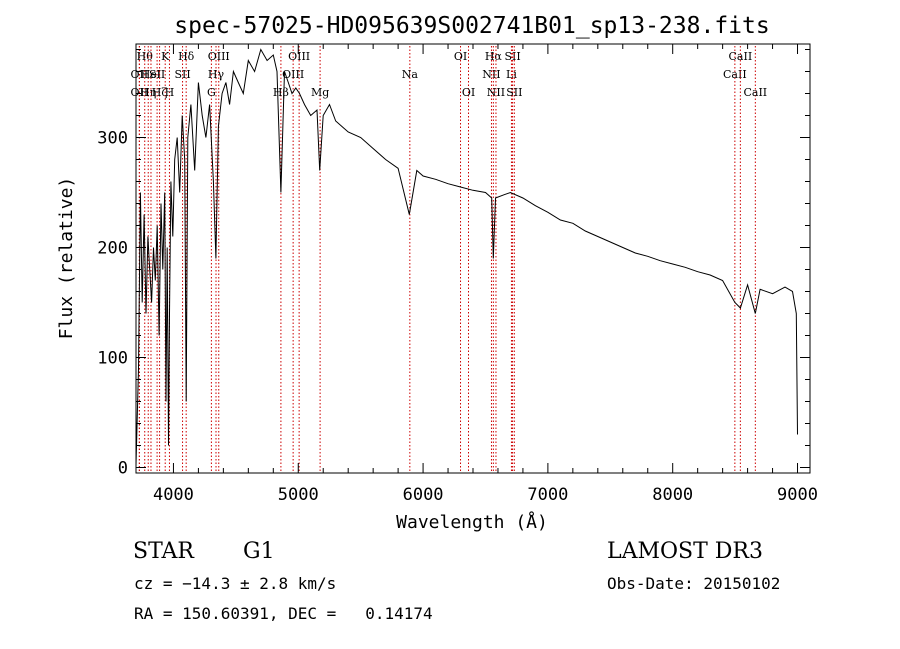 The width and height of the screenshot is (900, 649). I want to click on line-marker-label: Hη, so click(148, 92).